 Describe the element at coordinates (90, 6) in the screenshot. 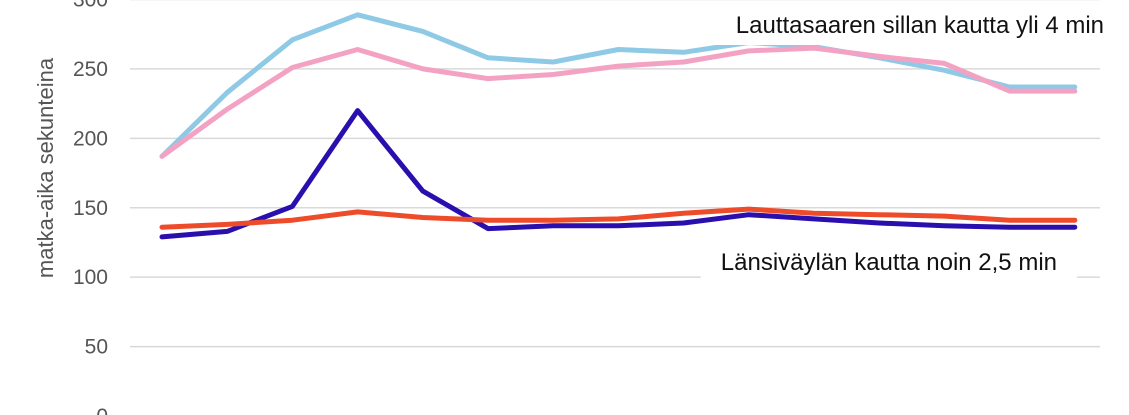

I see `y-tick-label: 300` at that location.